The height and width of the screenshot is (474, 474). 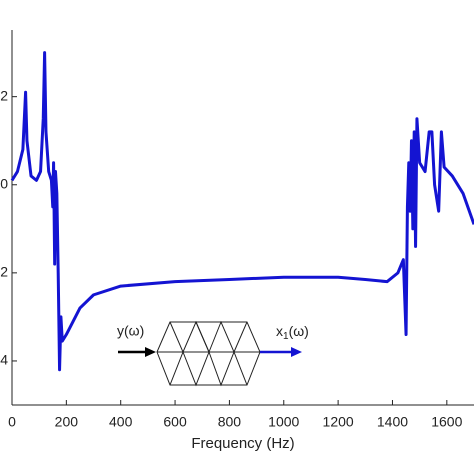 I want to click on x-tick-label: 1200, so click(x=338, y=422).